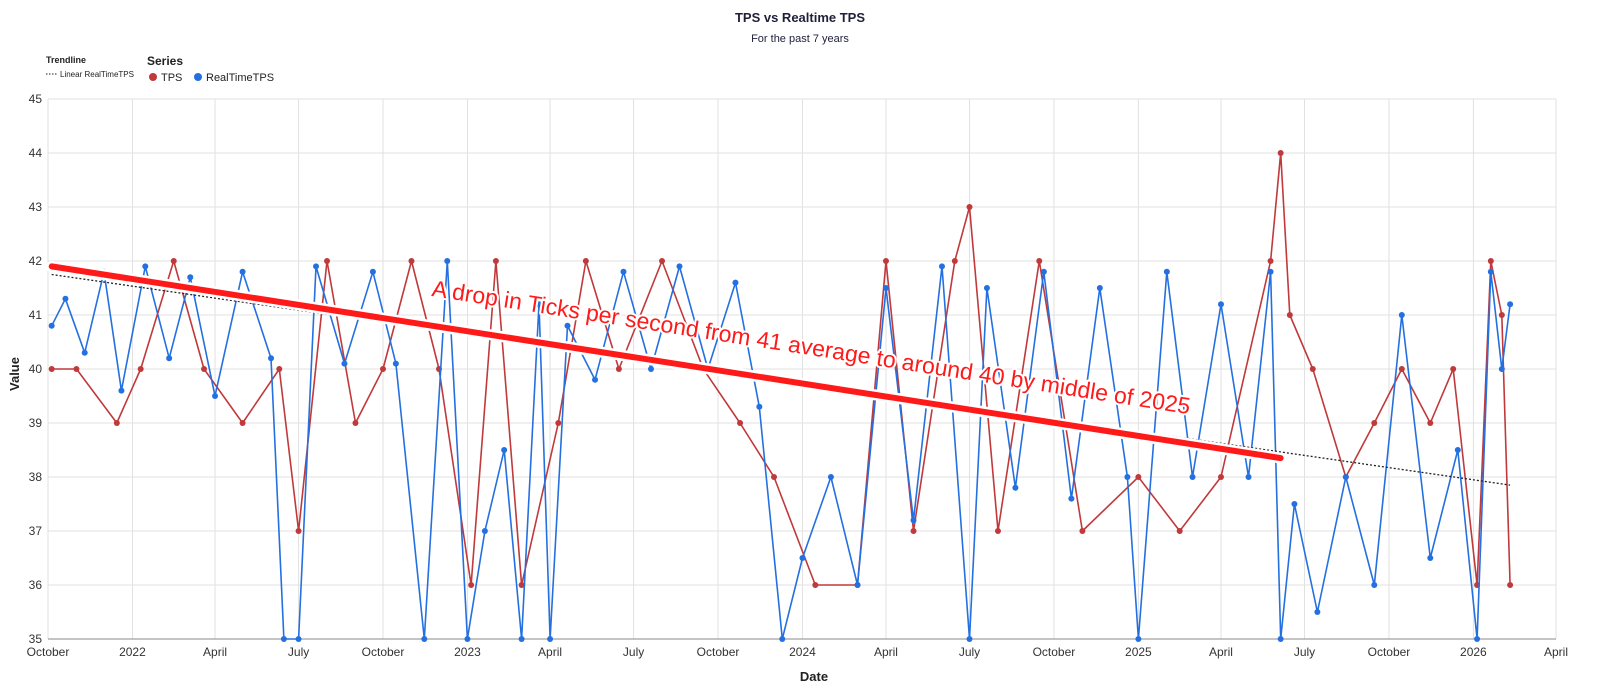 The width and height of the screenshot is (1600, 689). Describe the element at coordinates (467, 652) in the screenshot. I see `x-tick-label: 2023` at that location.